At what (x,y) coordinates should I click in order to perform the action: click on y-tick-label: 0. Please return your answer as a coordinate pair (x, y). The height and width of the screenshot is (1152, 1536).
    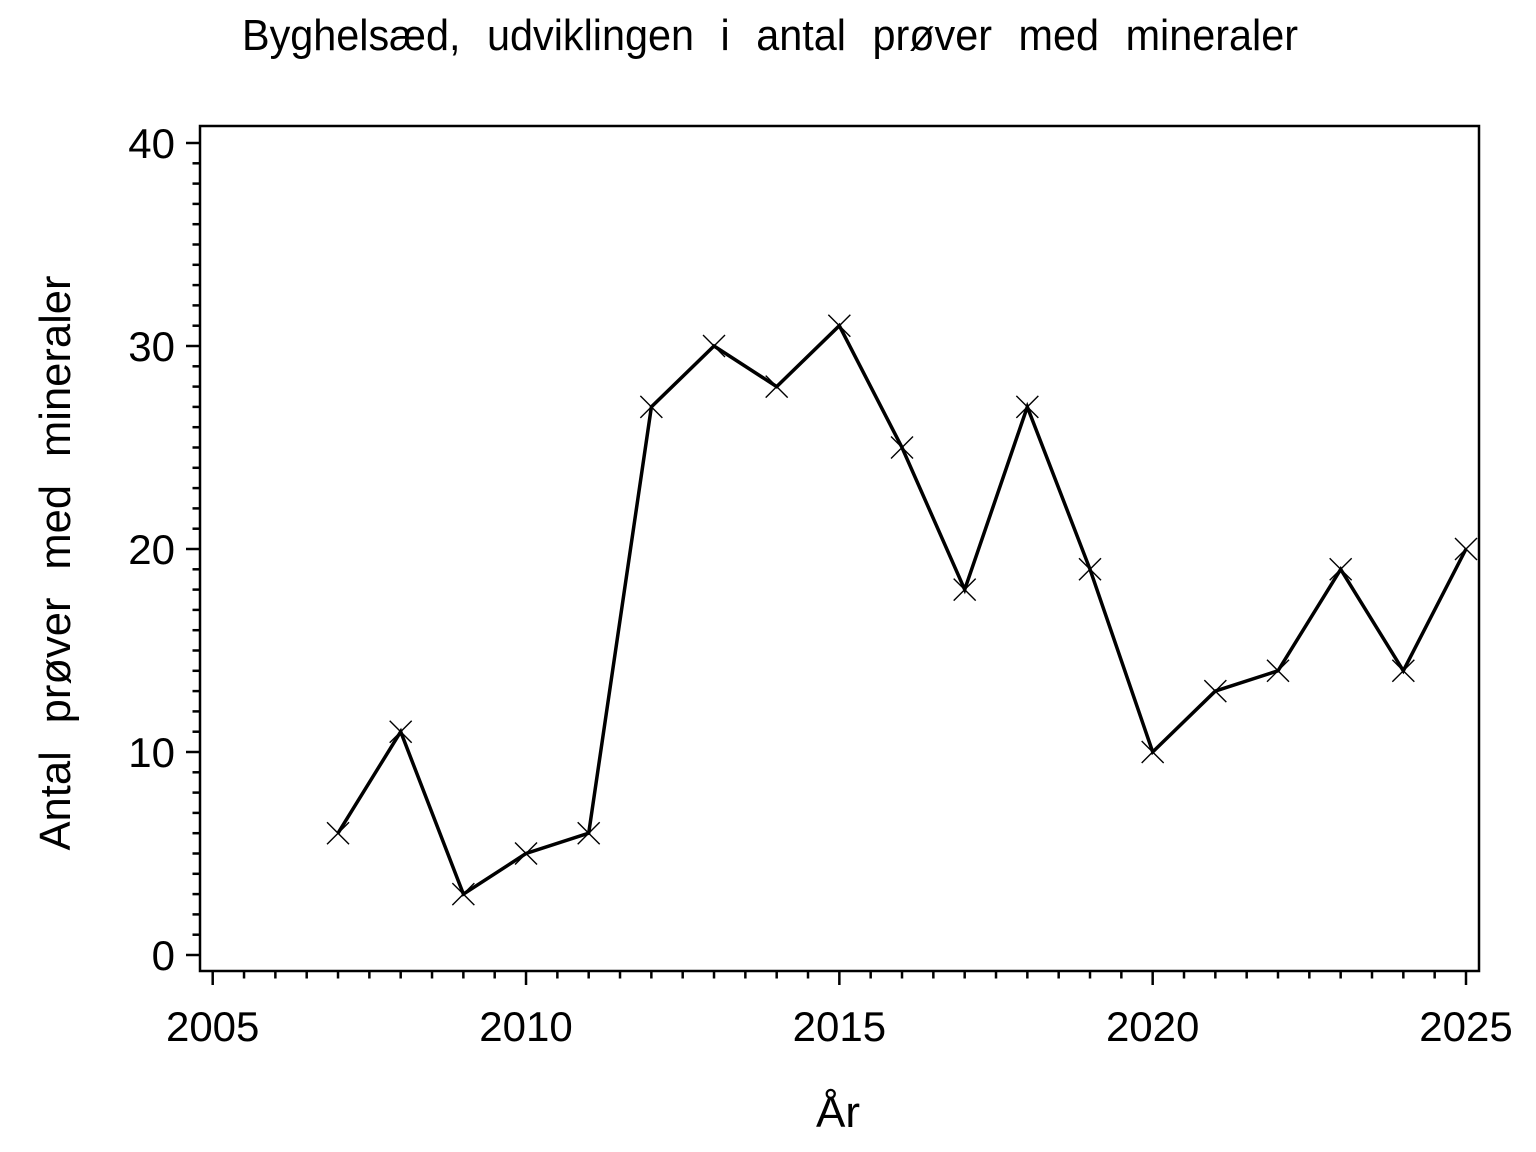
    Looking at the image, I should click on (163, 955).